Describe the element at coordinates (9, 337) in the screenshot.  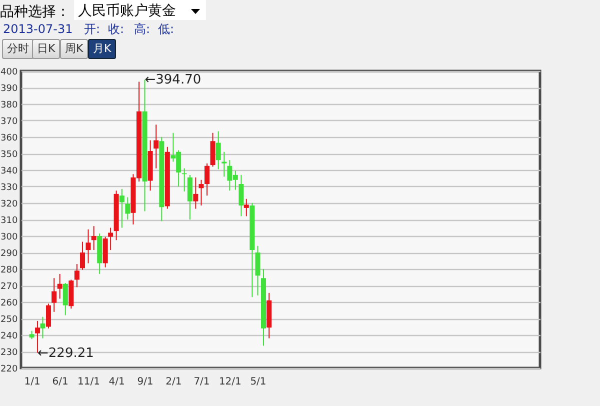
I see `y-tick-label: 240` at that location.